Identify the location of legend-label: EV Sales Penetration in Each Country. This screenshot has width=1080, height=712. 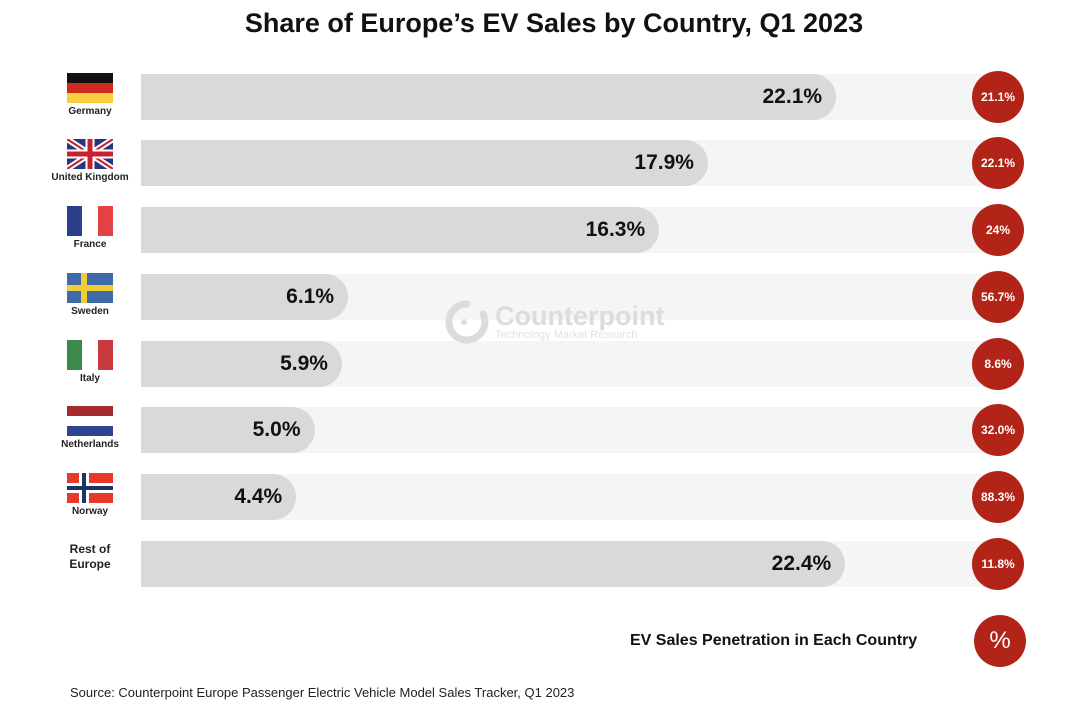
(774, 640).